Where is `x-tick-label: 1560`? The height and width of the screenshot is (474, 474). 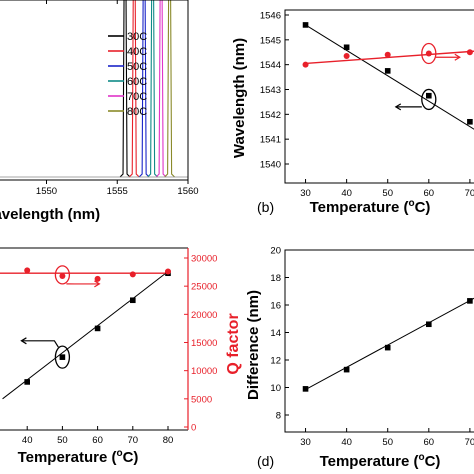
x-tick-label: 1560 is located at coordinates (187, 191).